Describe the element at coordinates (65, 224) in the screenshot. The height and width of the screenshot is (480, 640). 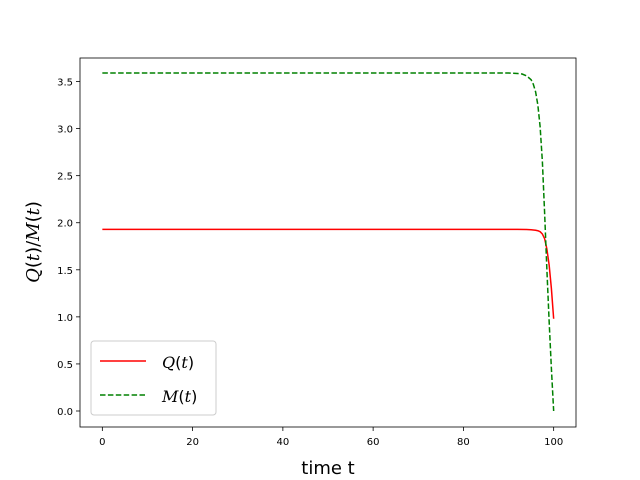
I see `y-tick-label: 2.0` at that location.